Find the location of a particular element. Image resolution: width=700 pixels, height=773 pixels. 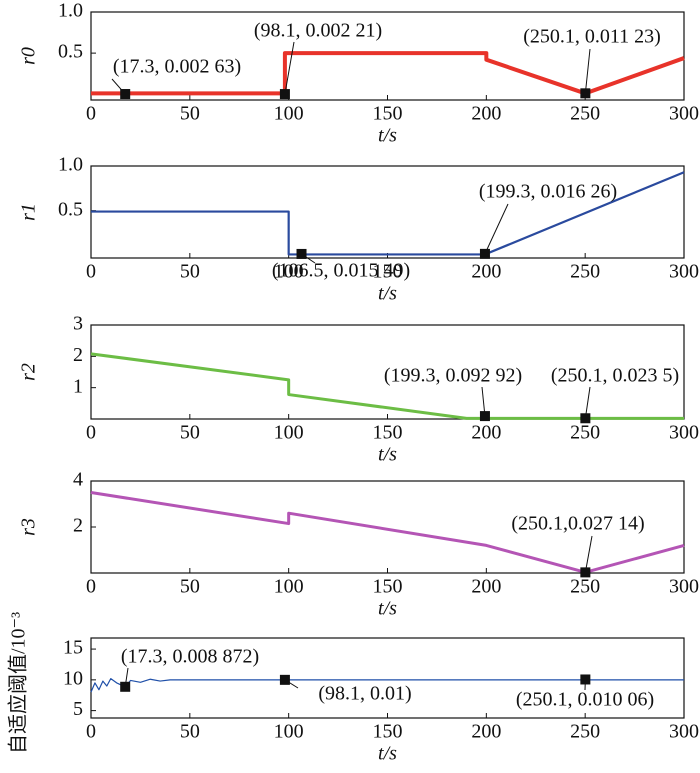

y-axis-label: r0 is located at coordinates (29, 56).